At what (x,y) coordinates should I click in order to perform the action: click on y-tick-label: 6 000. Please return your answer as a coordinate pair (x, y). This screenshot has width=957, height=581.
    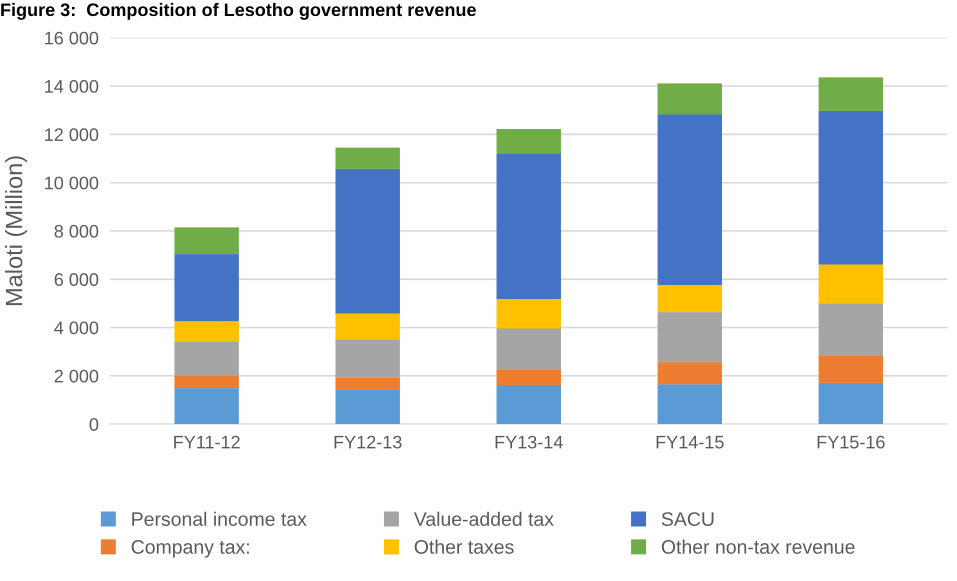
    Looking at the image, I should click on (76, 279).